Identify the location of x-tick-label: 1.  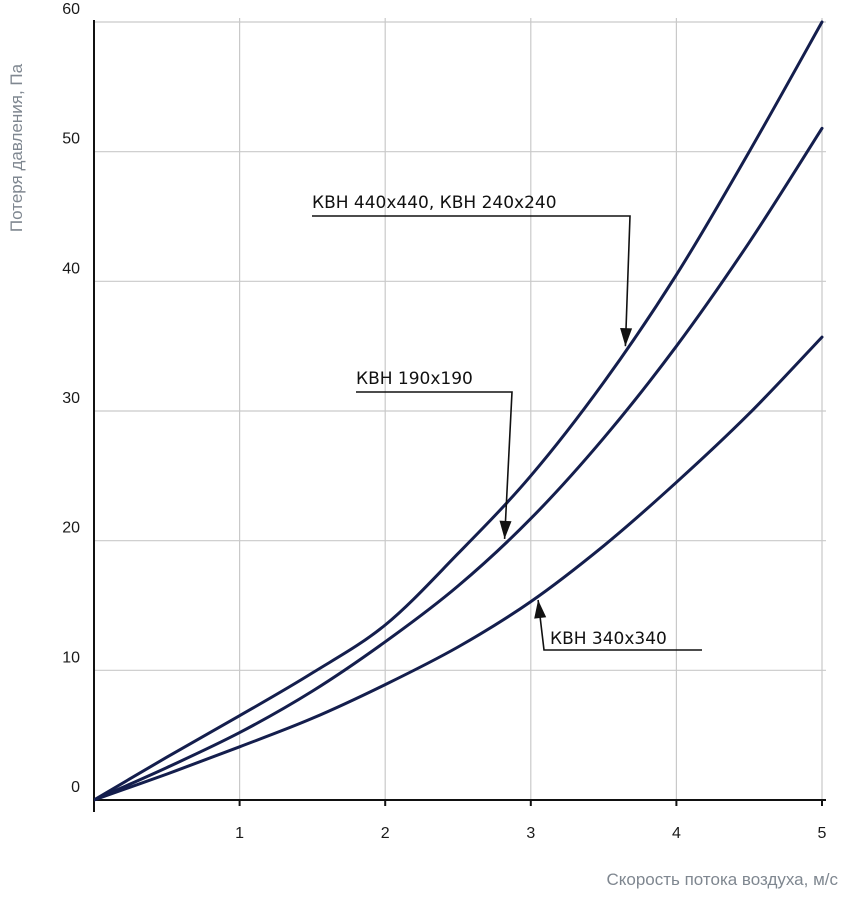
(239, 833).